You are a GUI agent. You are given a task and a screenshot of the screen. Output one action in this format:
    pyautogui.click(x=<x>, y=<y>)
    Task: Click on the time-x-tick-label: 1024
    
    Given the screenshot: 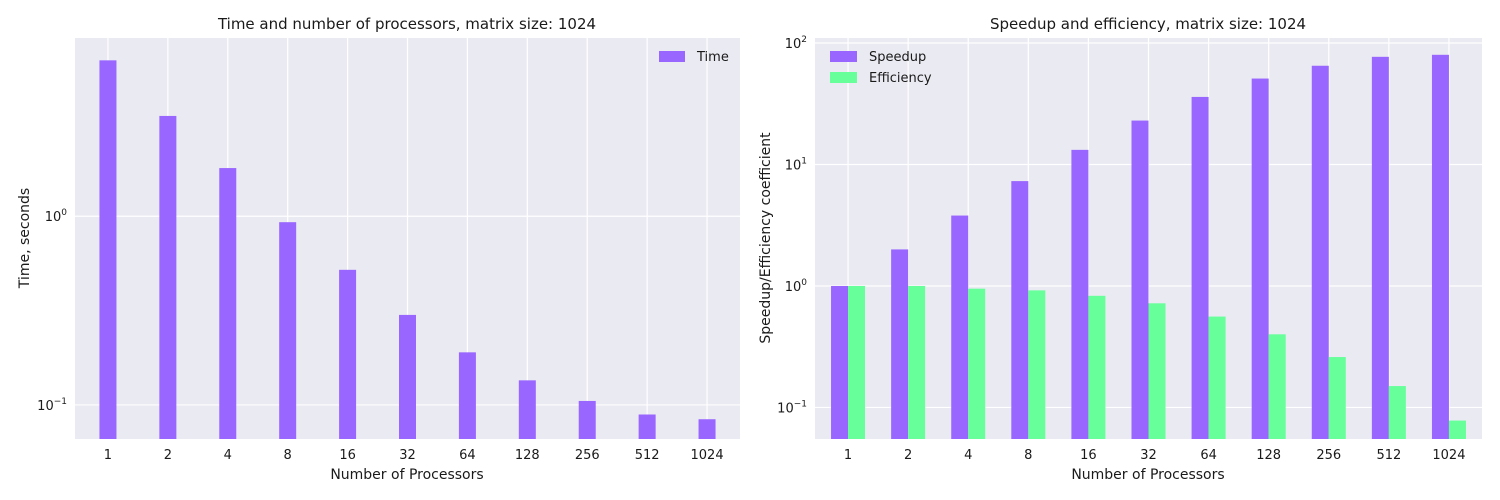 What is the action you would take?
    pyautogui.click(x=707, y=455)
    